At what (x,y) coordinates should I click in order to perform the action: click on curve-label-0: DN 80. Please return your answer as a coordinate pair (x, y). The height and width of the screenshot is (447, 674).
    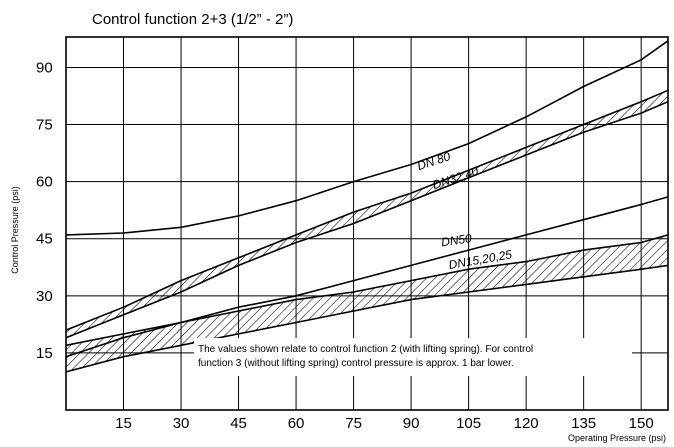
    Looking at the image, I should click on (433, 161).